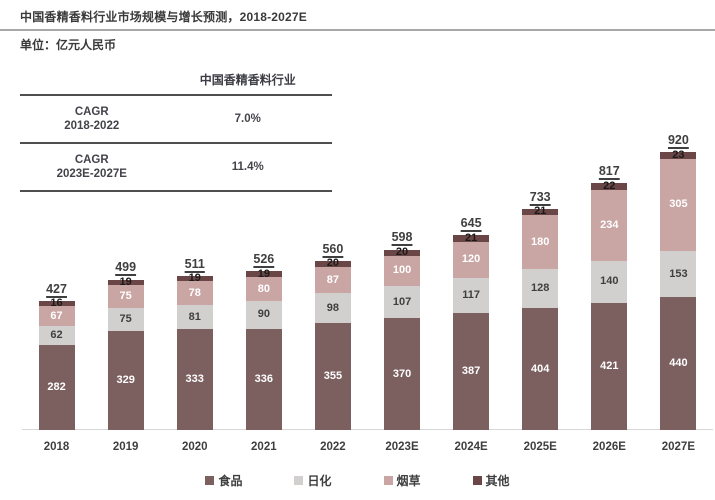 The width and height of the screenshot is (715, 500). Describe the element at coordinates (540, 447) in the screenshot. I see `x-axis-label: 2025E` at that location.